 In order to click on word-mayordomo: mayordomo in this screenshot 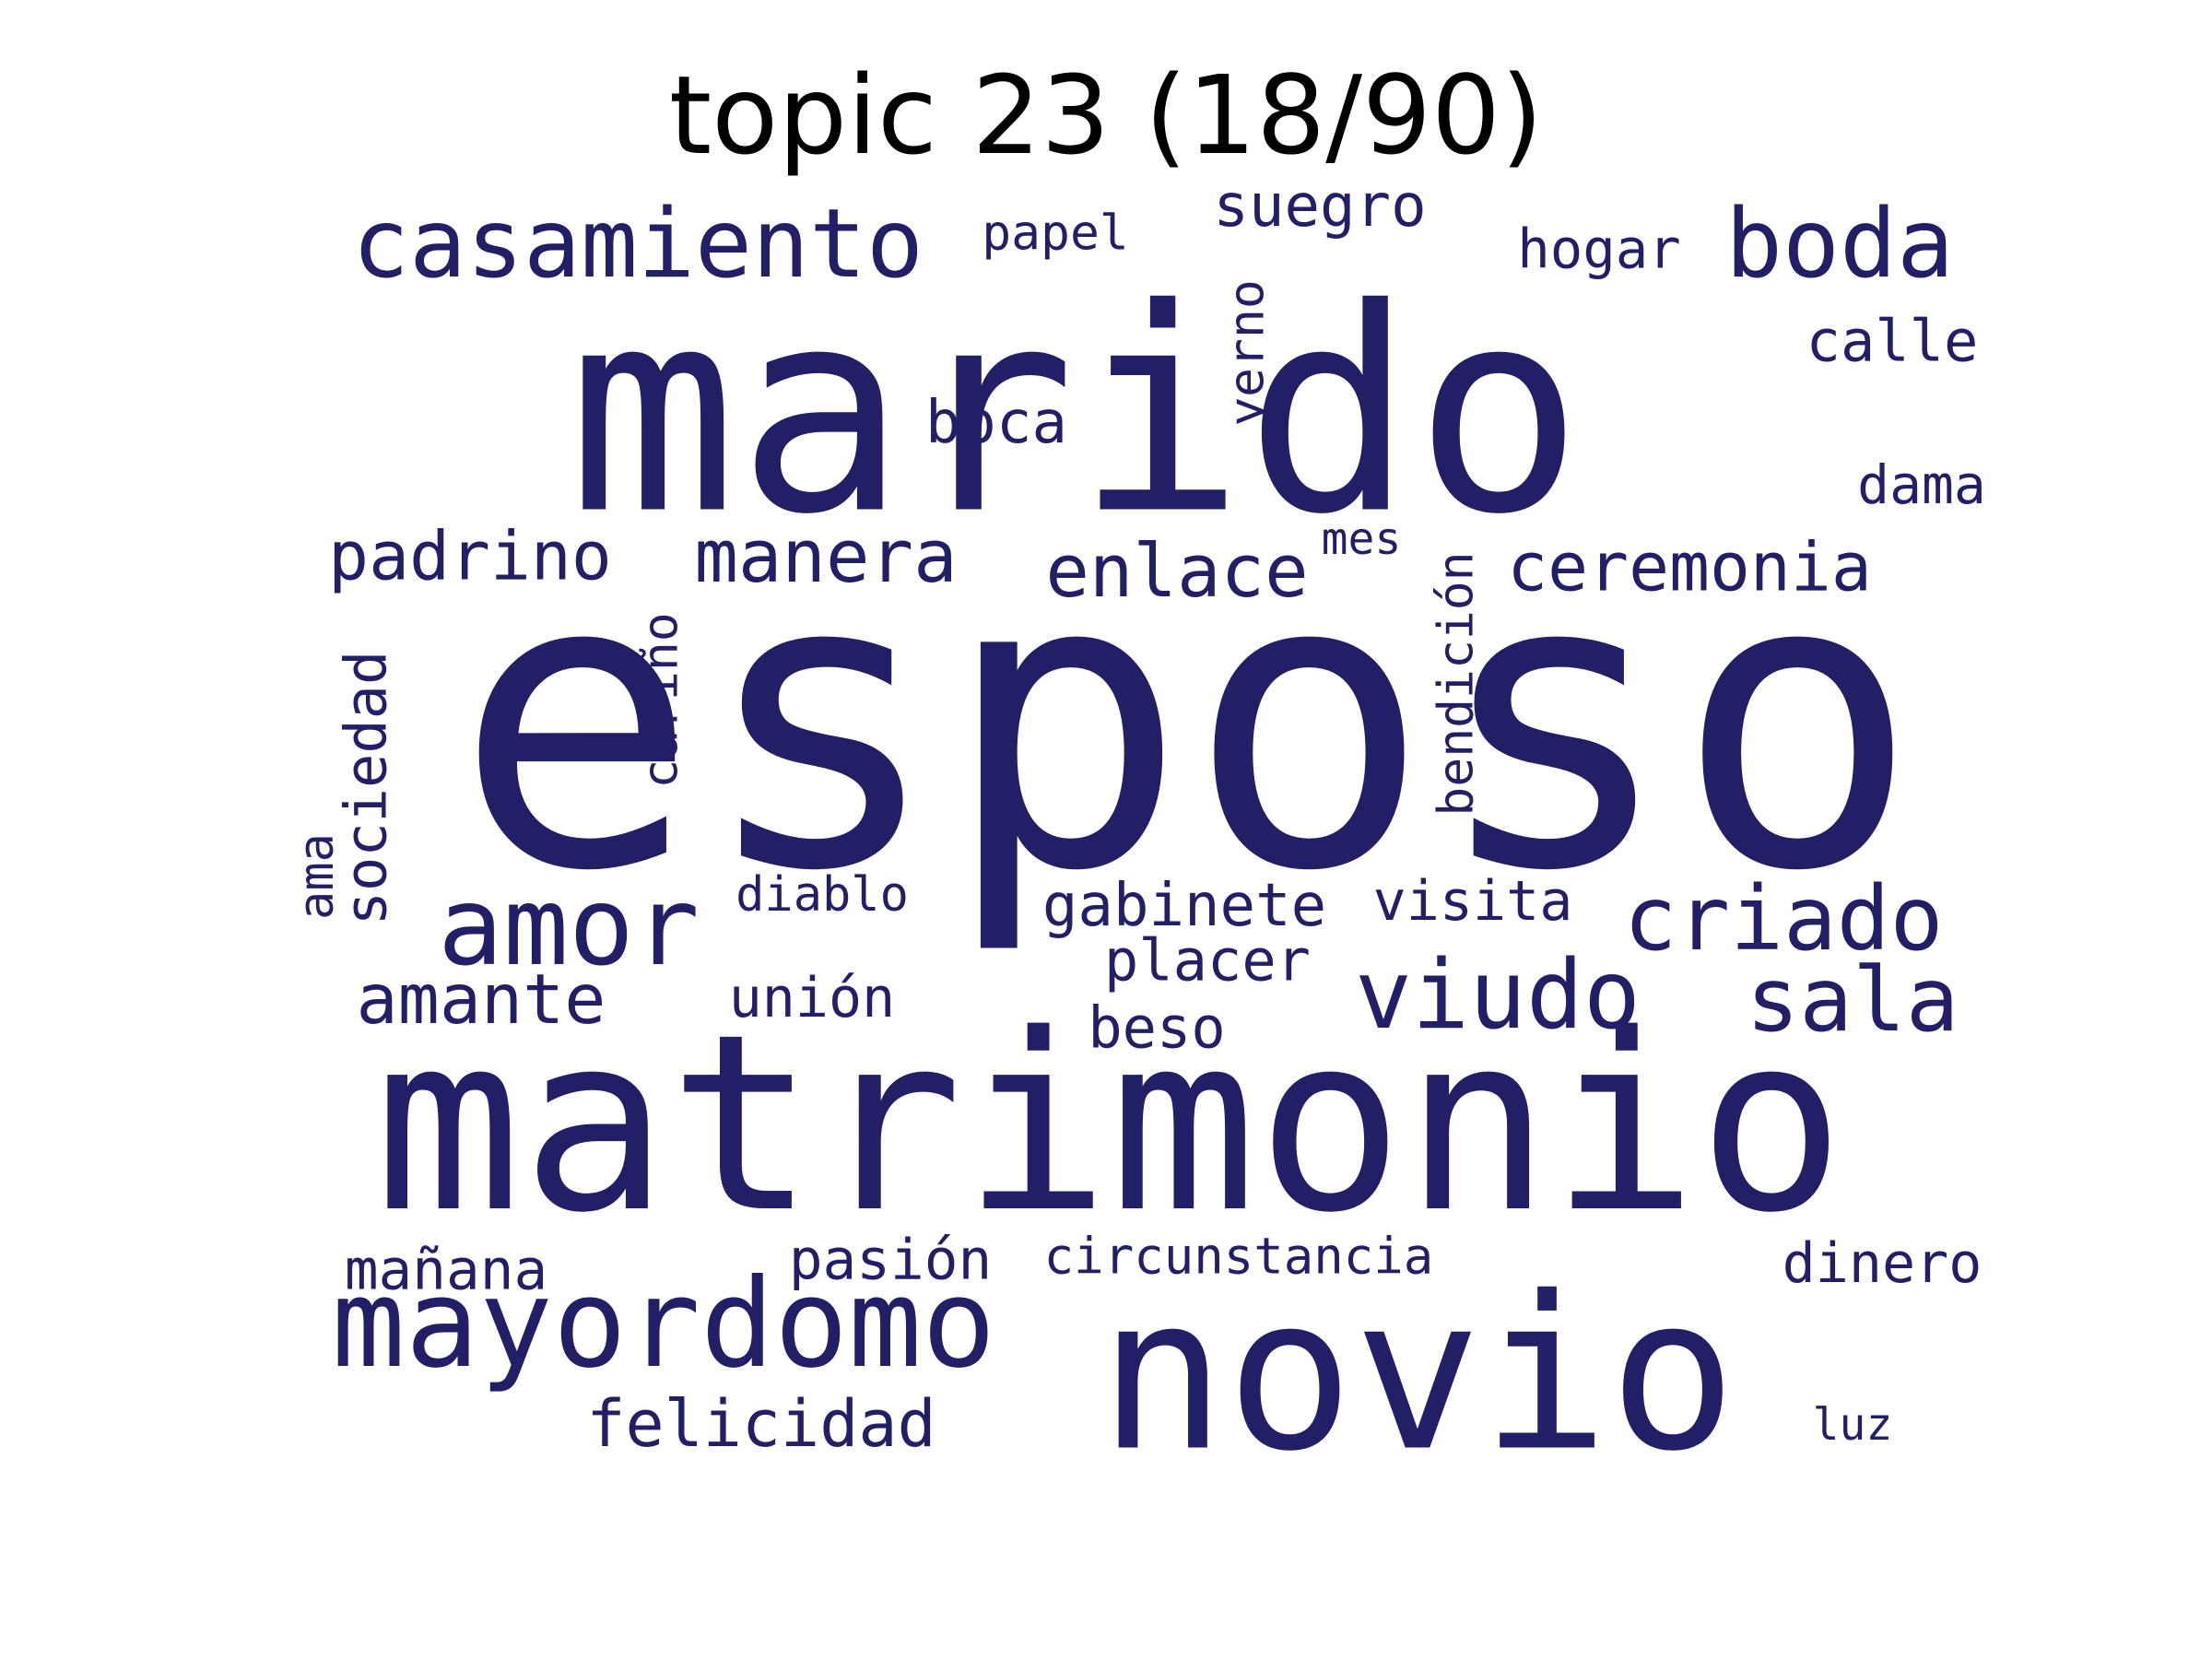, I will do `click(664, 1324)`.